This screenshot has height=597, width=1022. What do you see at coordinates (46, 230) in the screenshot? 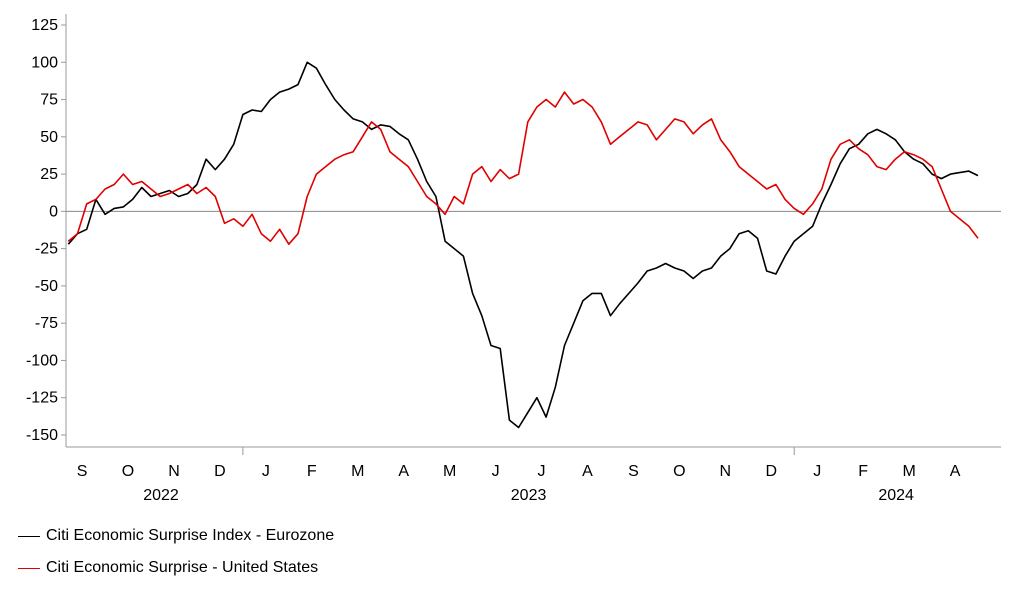
I see `y-axis: 125 100 75 50 25 0 -25 -50 -75 -100 -125 -150` at bounding box center [46, 230].